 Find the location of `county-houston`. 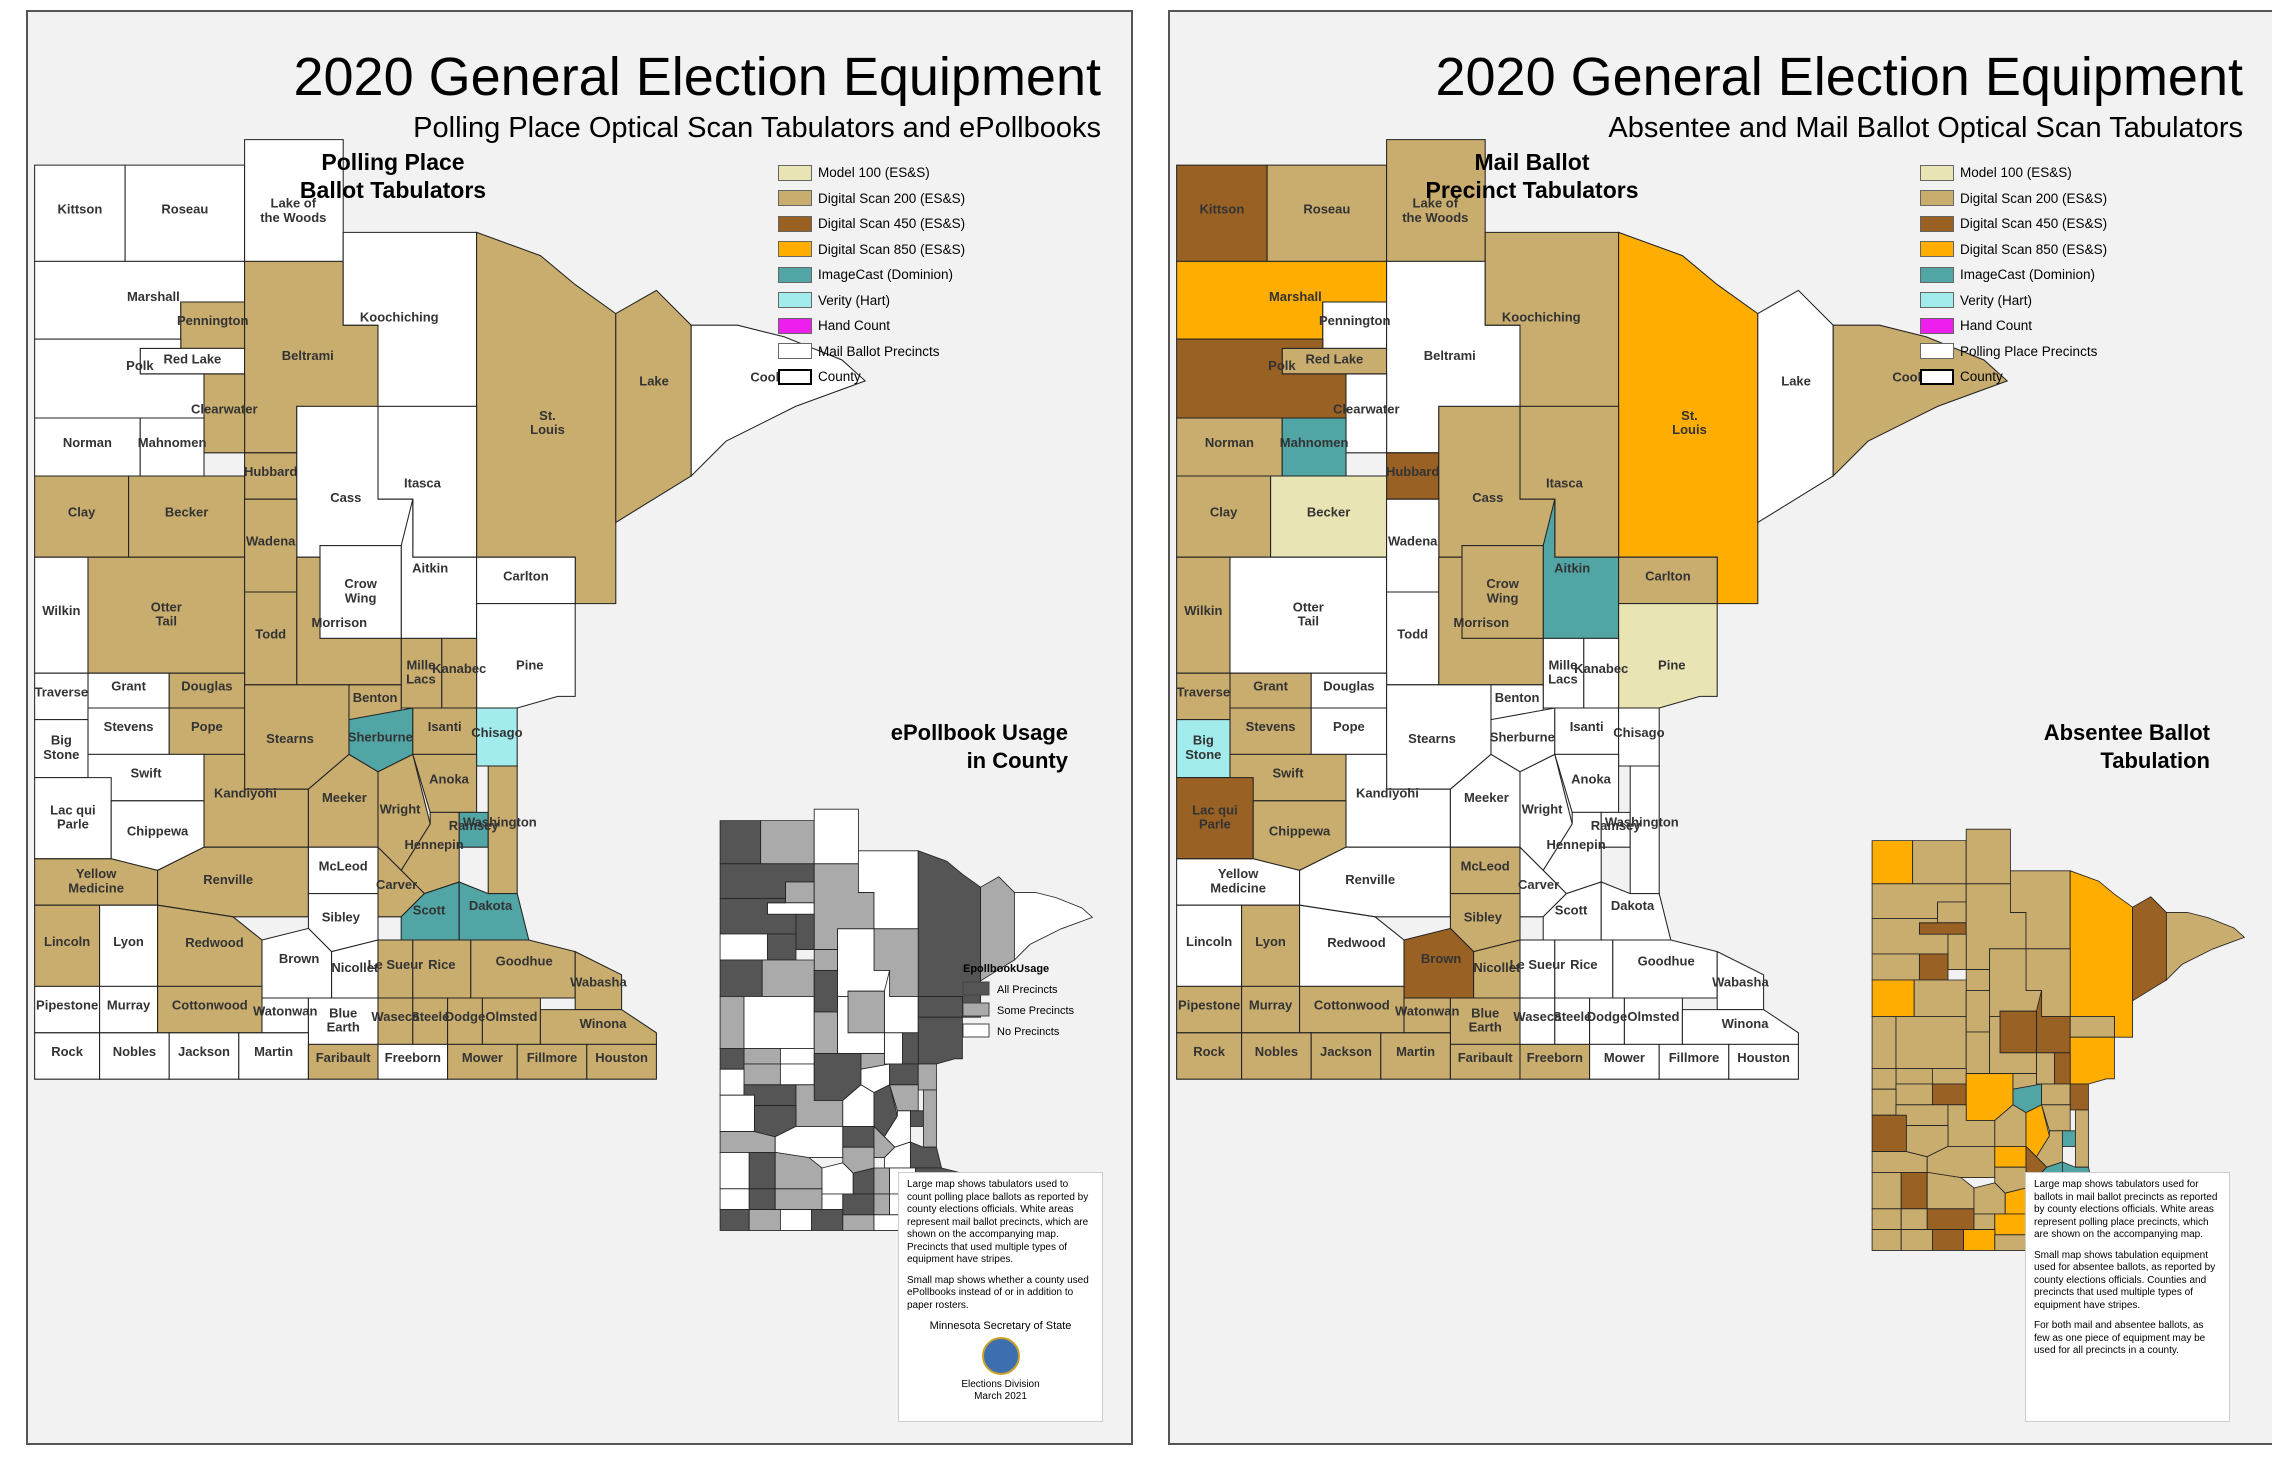

county-houston is located at coordinates (621, 1061).